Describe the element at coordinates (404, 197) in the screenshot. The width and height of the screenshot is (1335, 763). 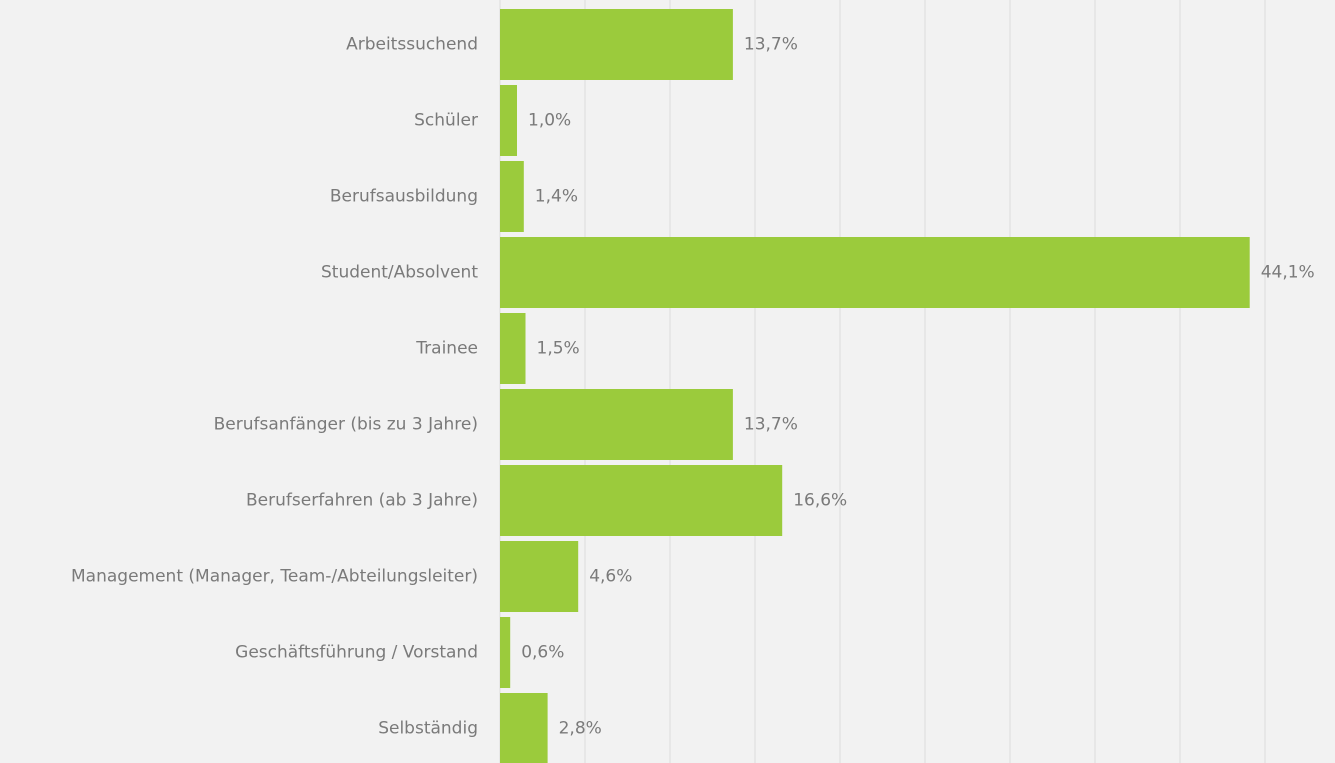
I see `category-label: Berufsausbildung` at that location.